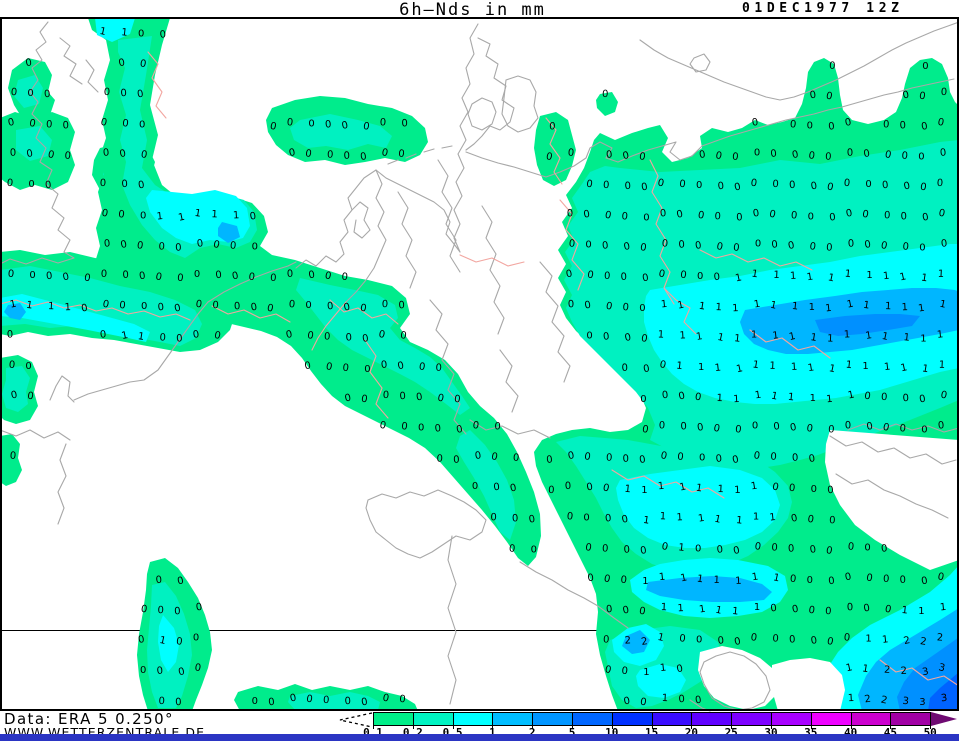 This screenshot has width=959, height=741. I want to click on page-title: 6h–Nds in mm, so click(472, 10).